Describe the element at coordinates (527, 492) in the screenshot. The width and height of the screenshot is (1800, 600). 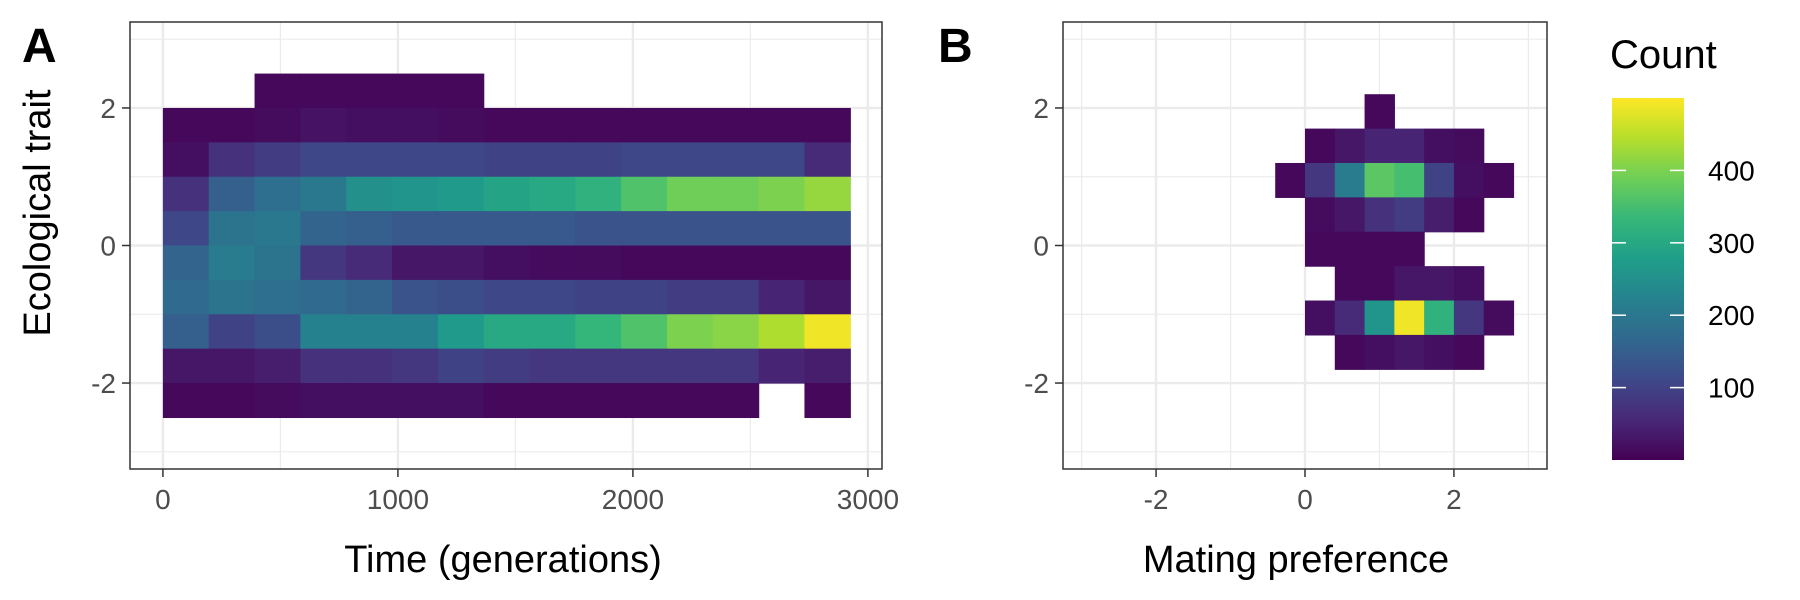
I see `x-ticks-a: 0 1000 2000 3000` at that location.